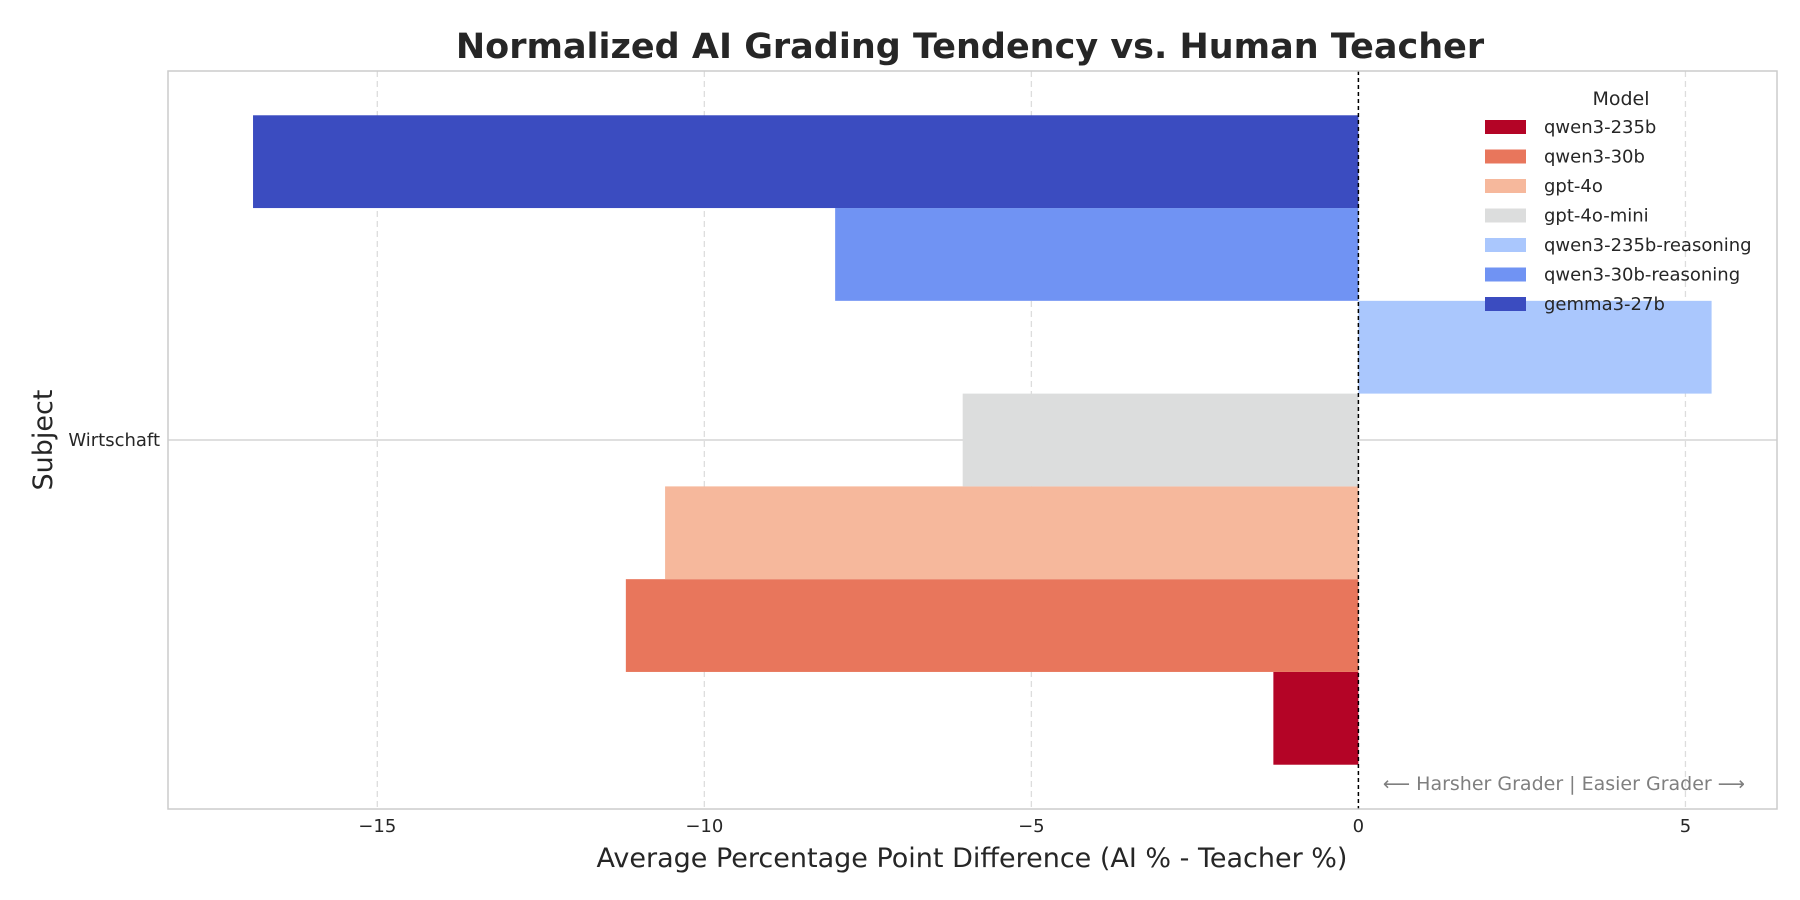 The width and height of the screenshot is (1800, 900). I want to click on legend-title: Model, so click(1620, 99).